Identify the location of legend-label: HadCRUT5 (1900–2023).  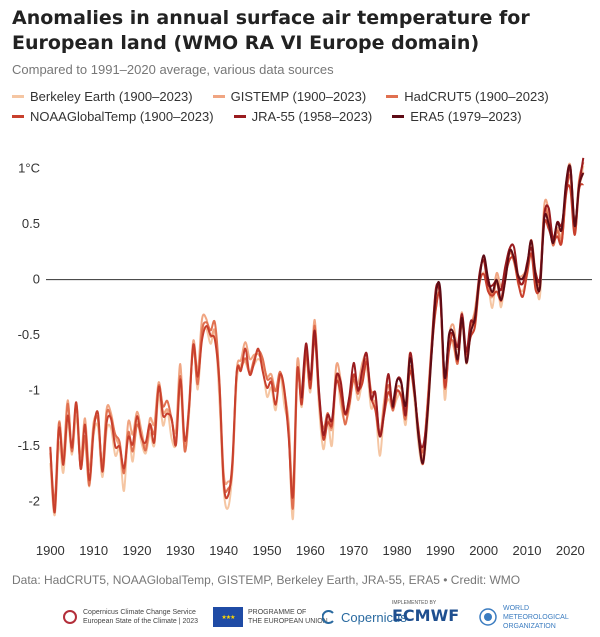
(476, 96).